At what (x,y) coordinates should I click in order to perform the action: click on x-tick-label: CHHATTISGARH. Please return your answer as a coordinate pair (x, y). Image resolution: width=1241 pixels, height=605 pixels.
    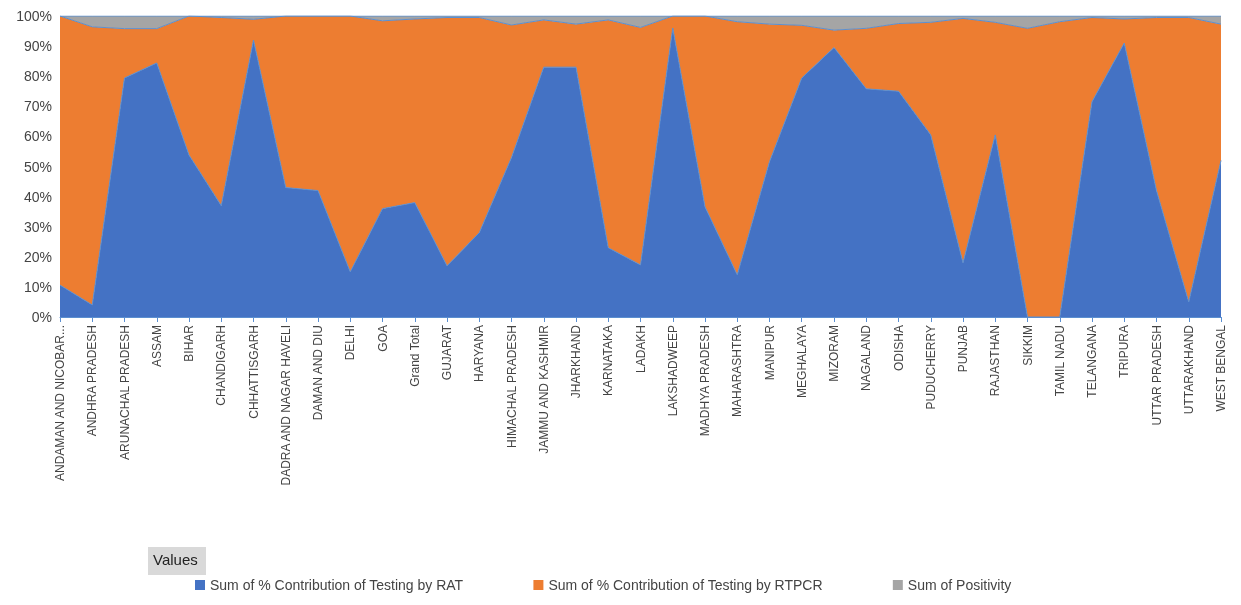
    Looking at the image, I should click on (253, 372).